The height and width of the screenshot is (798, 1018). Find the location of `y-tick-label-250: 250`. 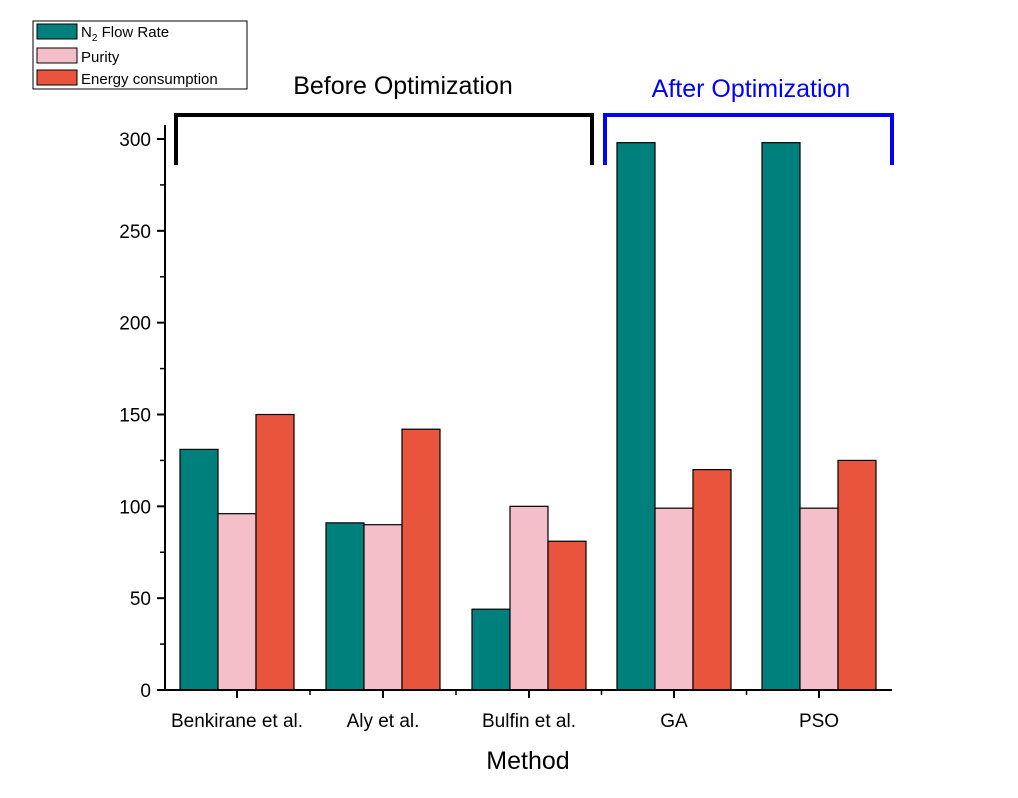

y-tick-label-250: 250 is located at coordinates (135, 232).